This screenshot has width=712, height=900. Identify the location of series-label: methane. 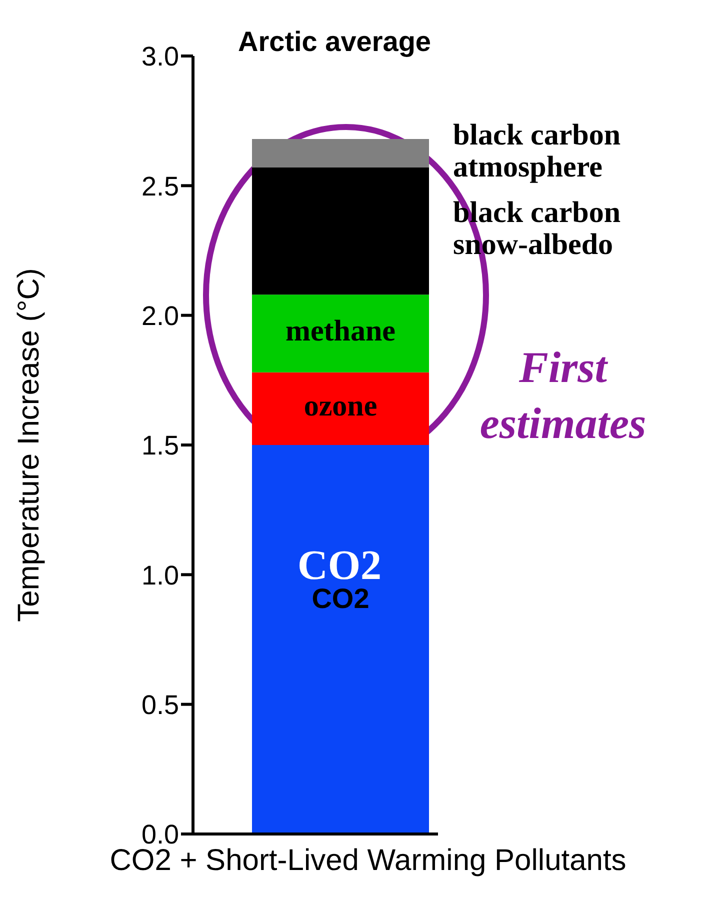
(341, 331).